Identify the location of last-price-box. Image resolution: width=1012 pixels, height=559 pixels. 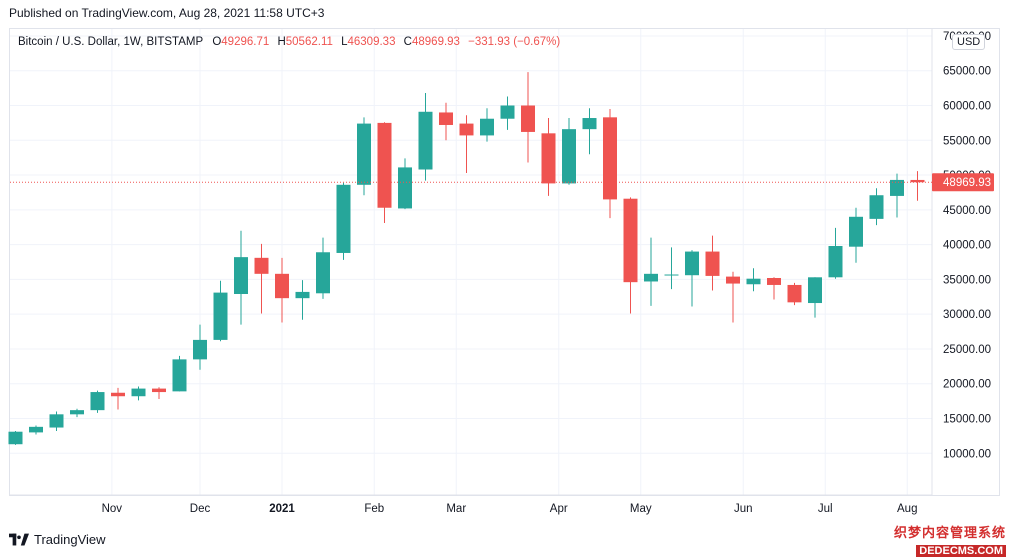
(963, 182).